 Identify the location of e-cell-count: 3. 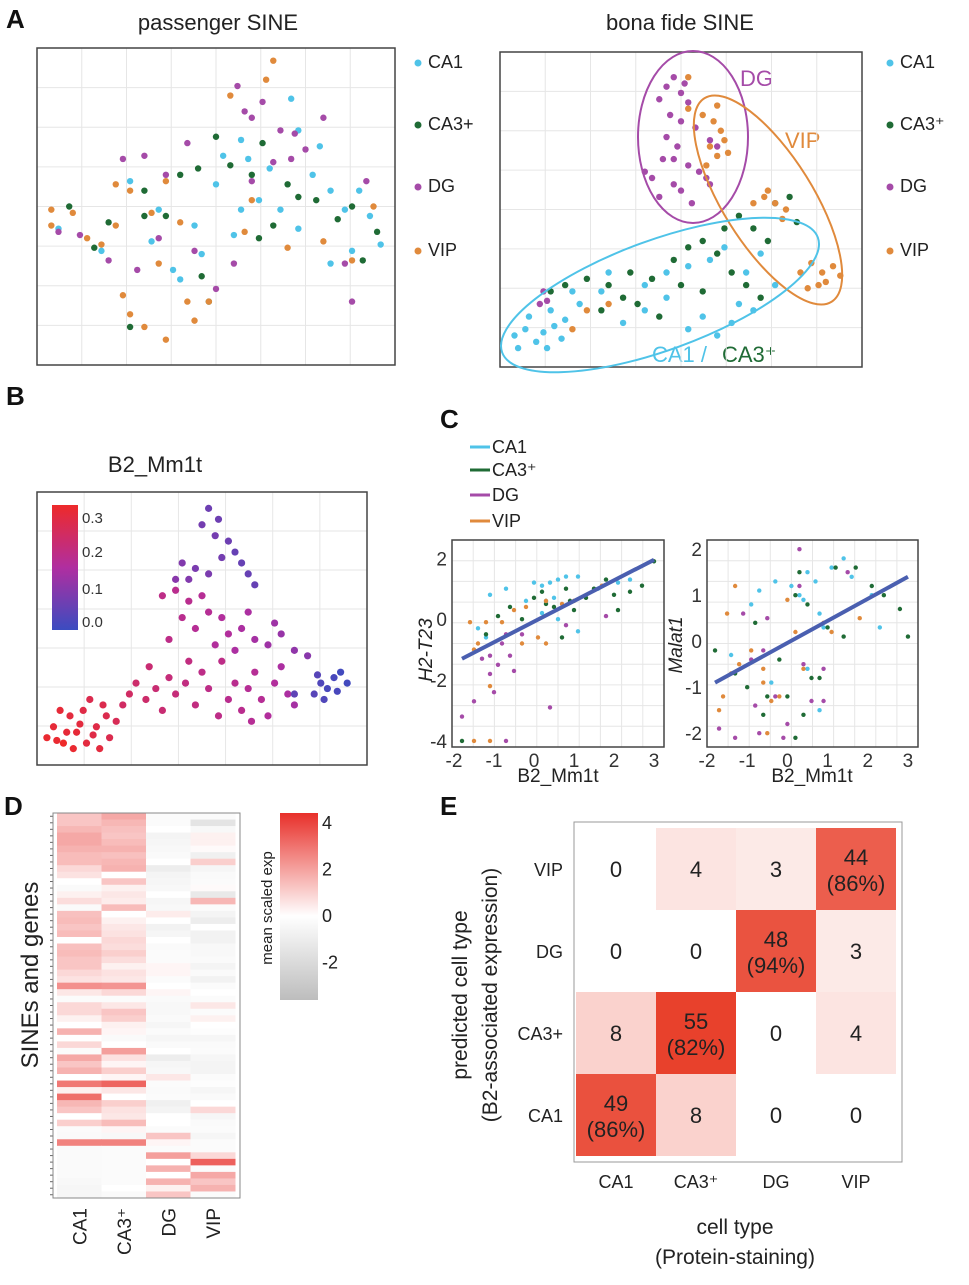
(776, 869).